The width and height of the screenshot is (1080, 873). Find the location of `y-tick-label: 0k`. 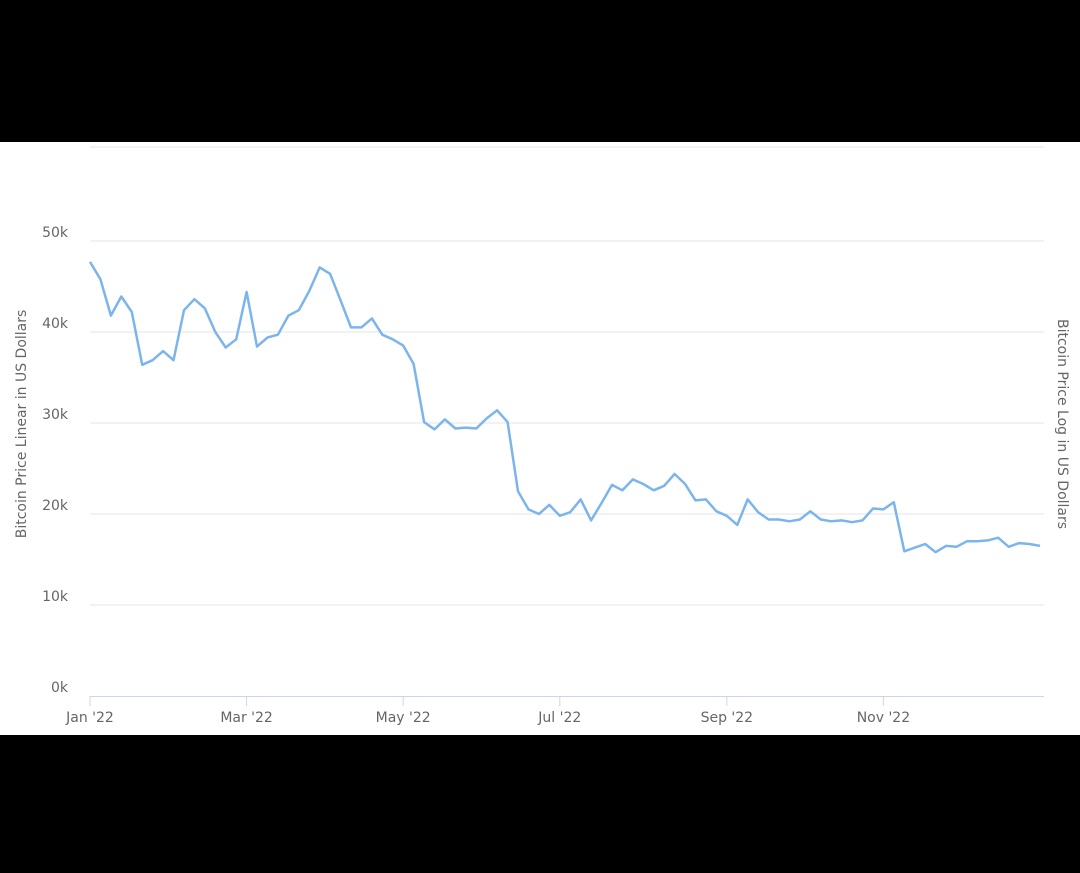

y-tick-label: 0k is located at coordinates (60, 688).